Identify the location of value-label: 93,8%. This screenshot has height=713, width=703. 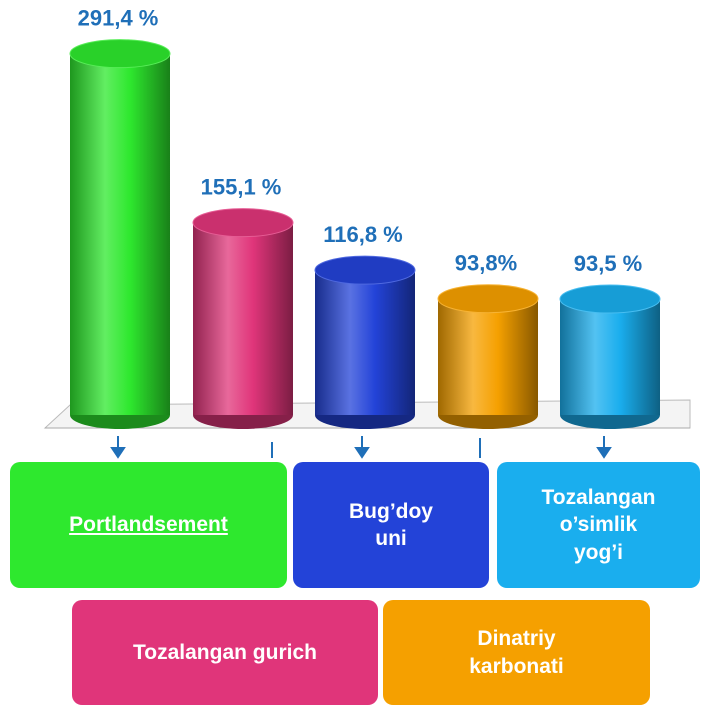
(486, 263).